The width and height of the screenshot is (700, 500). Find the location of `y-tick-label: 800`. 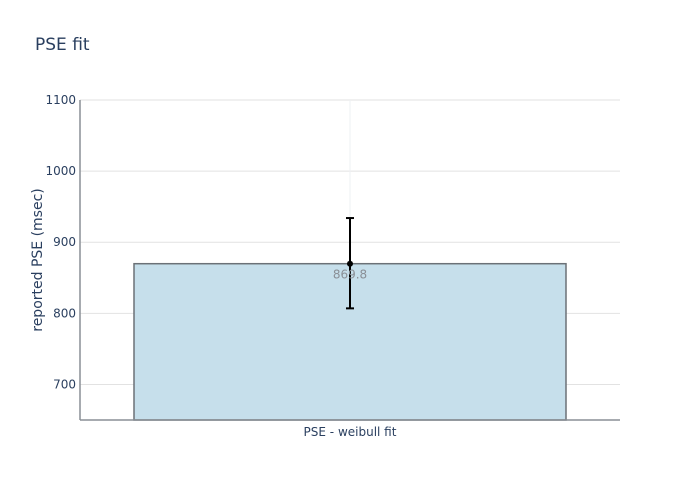

y-tick-label: 800 is located at coordinates (64, 313).